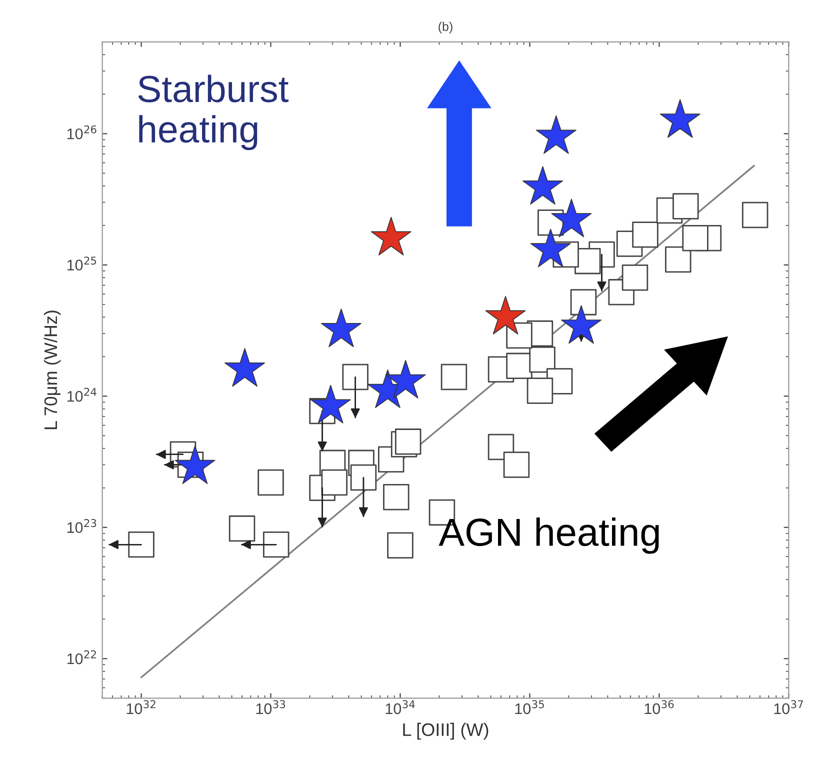 This screenshot has width=825, height=763. What do you see at coordinates (213, 112) in the screenshot?
I see `annotation: Starburst heating` at bounding box center [213, 112].